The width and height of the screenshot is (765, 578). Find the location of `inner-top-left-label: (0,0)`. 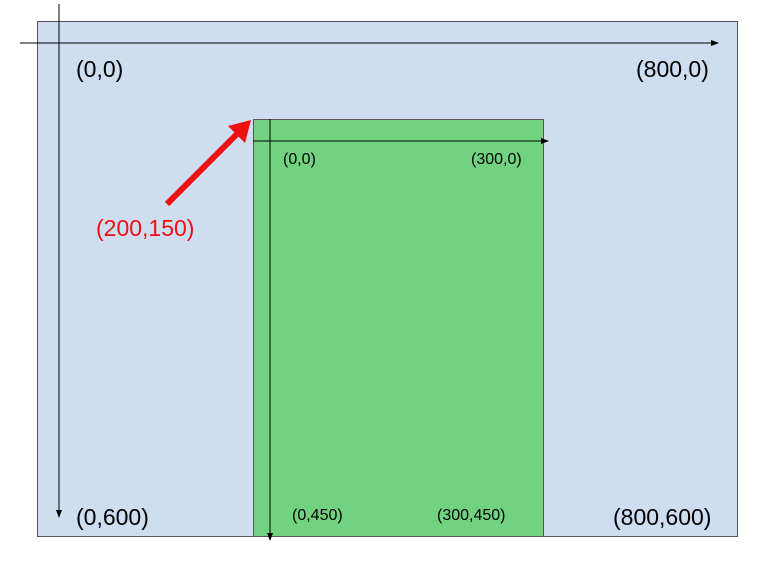

inner-top-left-label: (0,0) is located at coordinates (299, 159).